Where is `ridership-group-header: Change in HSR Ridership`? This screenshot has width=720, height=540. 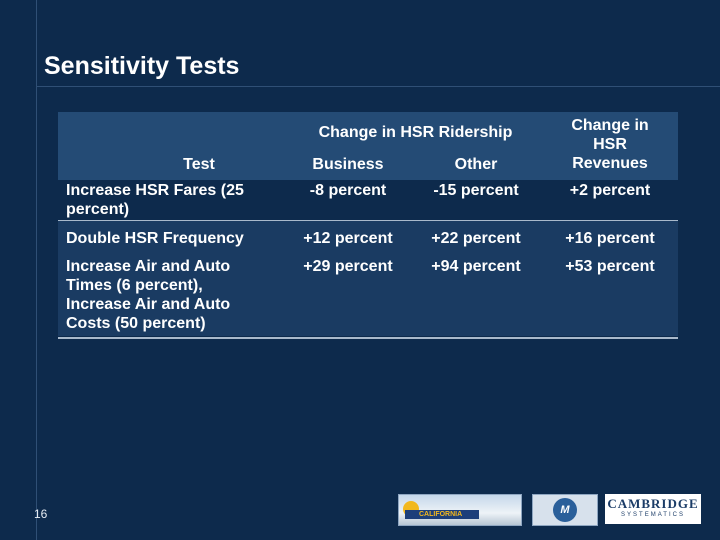
ridership-group-header: Change in HSR Ridership is located at coordinates (415, 132).